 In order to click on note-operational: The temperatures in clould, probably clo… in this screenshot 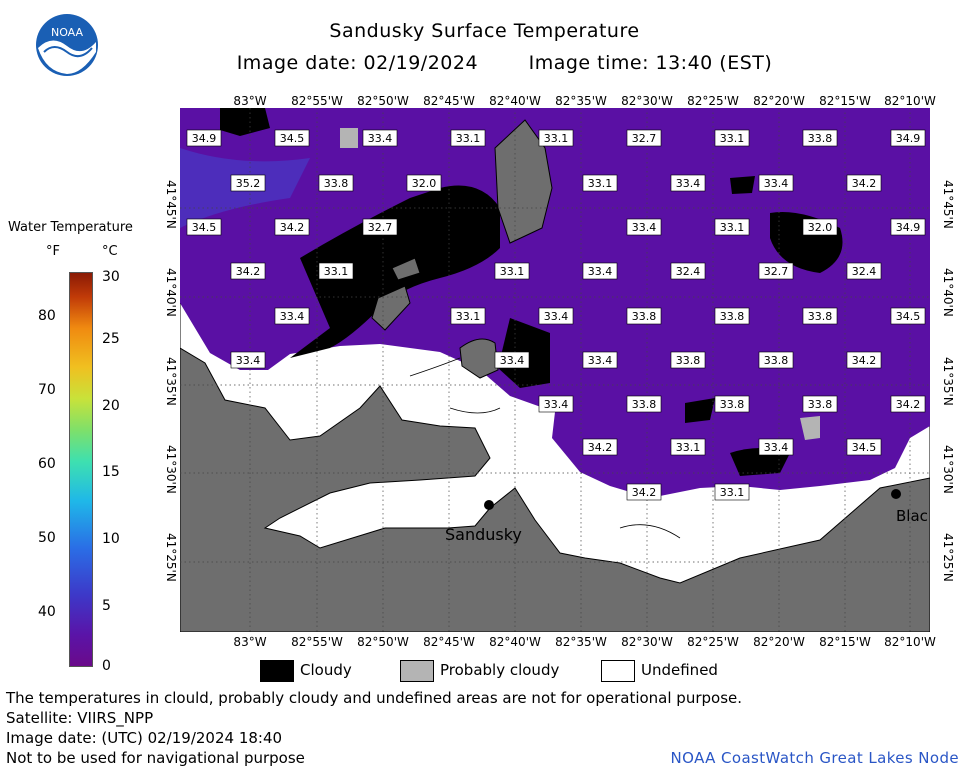, I will do `click(374, 698)`.